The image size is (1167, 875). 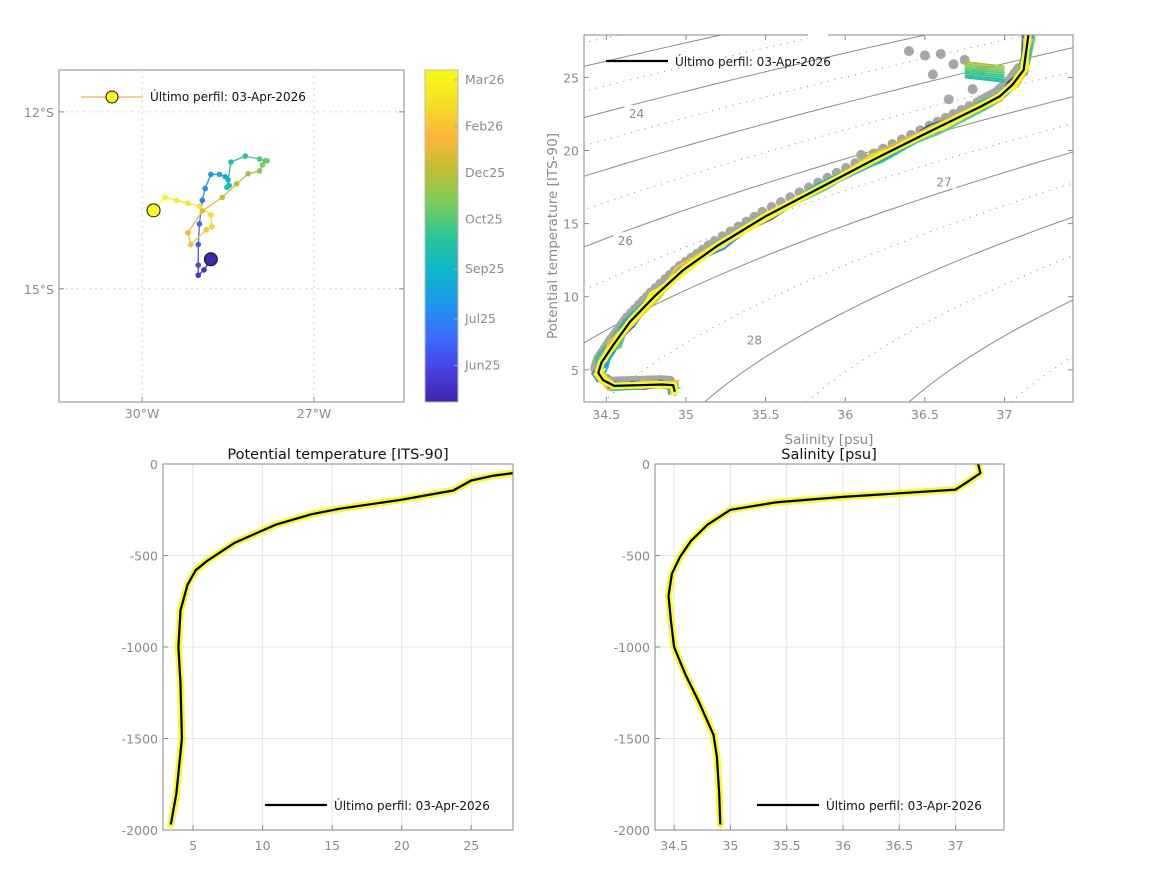 I want to click on sal-tick-label-x: 36.5, so click(x=899, y=845).